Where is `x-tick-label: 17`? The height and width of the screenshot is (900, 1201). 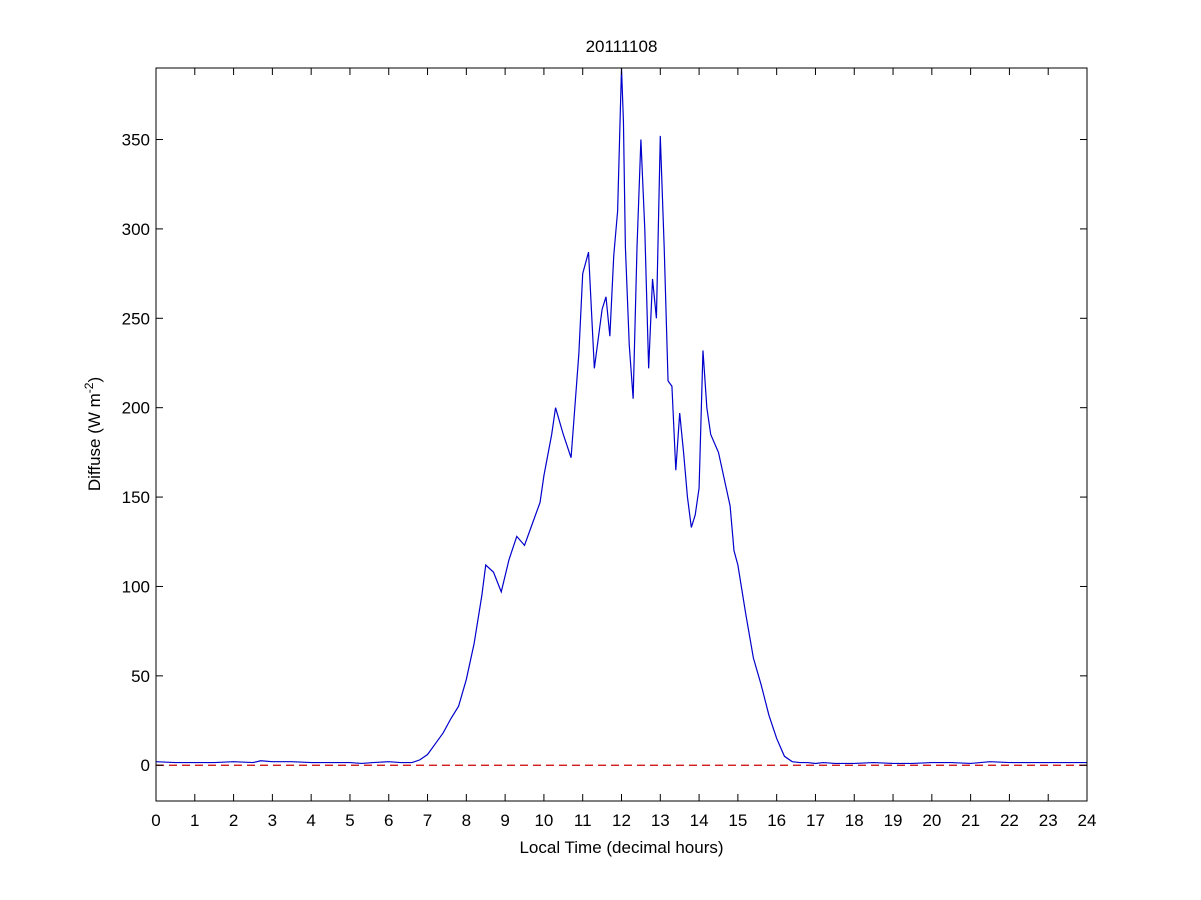 x-tick-label: 17 is located at coordinates (815, 820).